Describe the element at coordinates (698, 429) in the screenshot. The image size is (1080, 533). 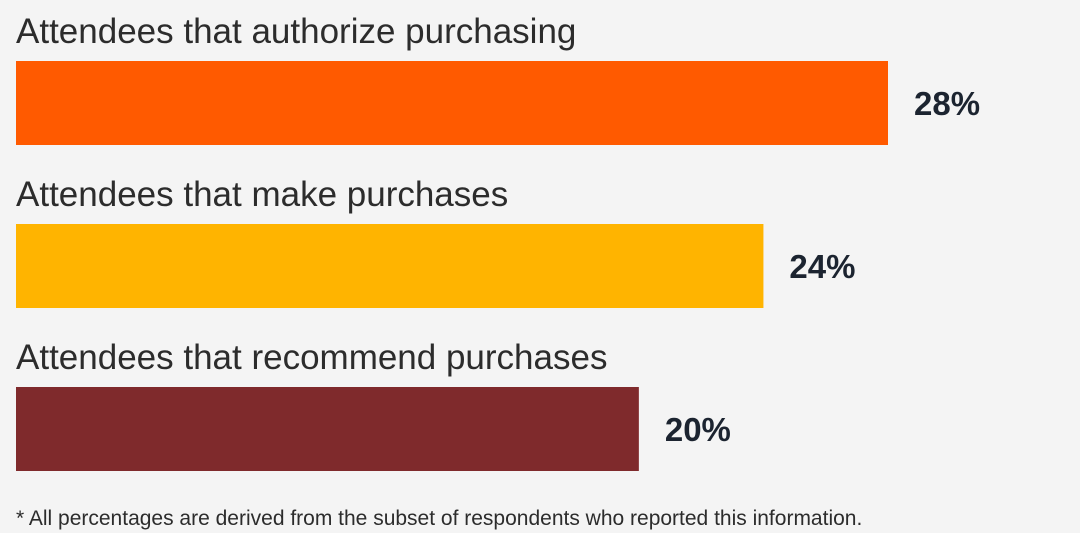
I see `value-label: 20%` at that location.